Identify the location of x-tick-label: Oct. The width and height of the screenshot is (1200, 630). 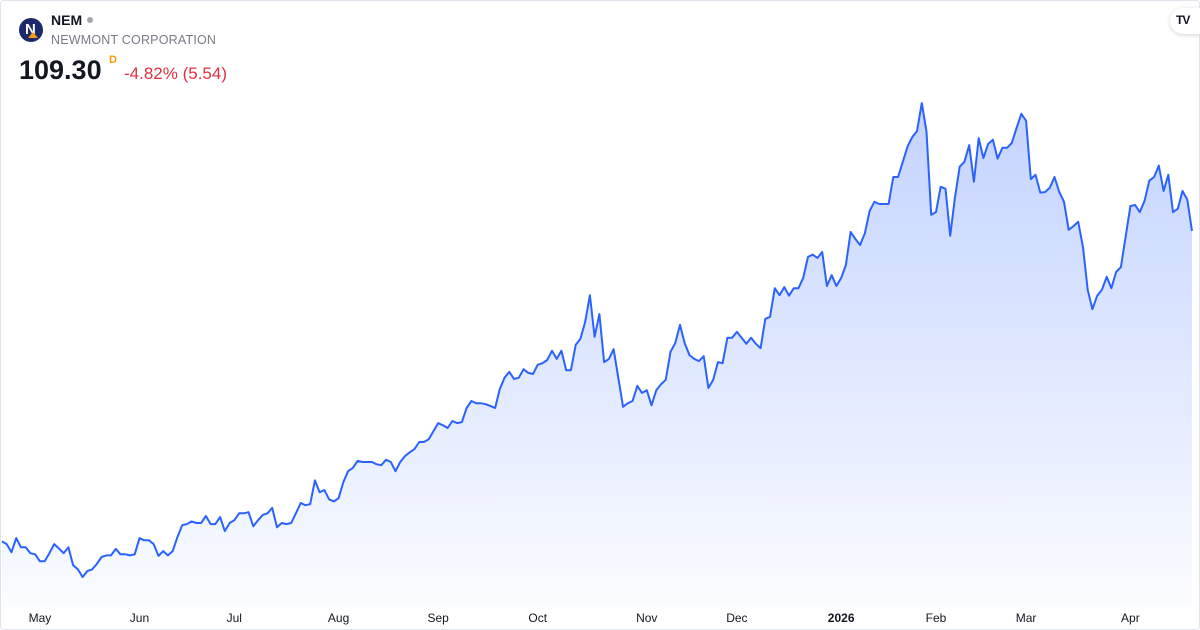
(537, 618).